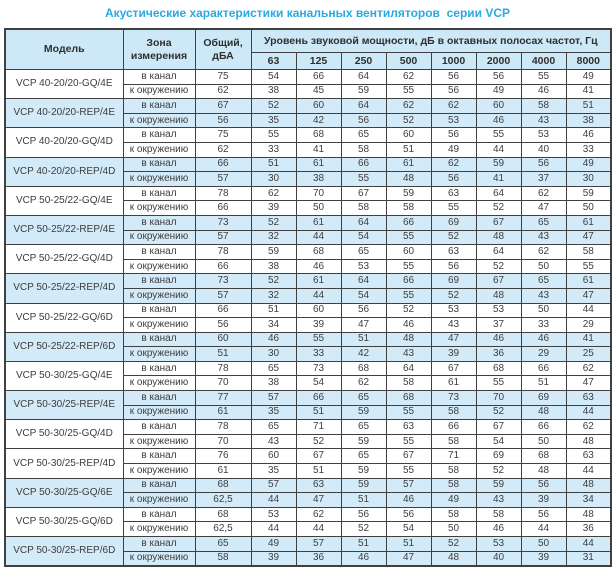 This screenshot has height=570, width=615. What do you see at coordinates (588, 61) in the screenshot?
I see `header-frequency: 8000` at bounding box center [588, 61].